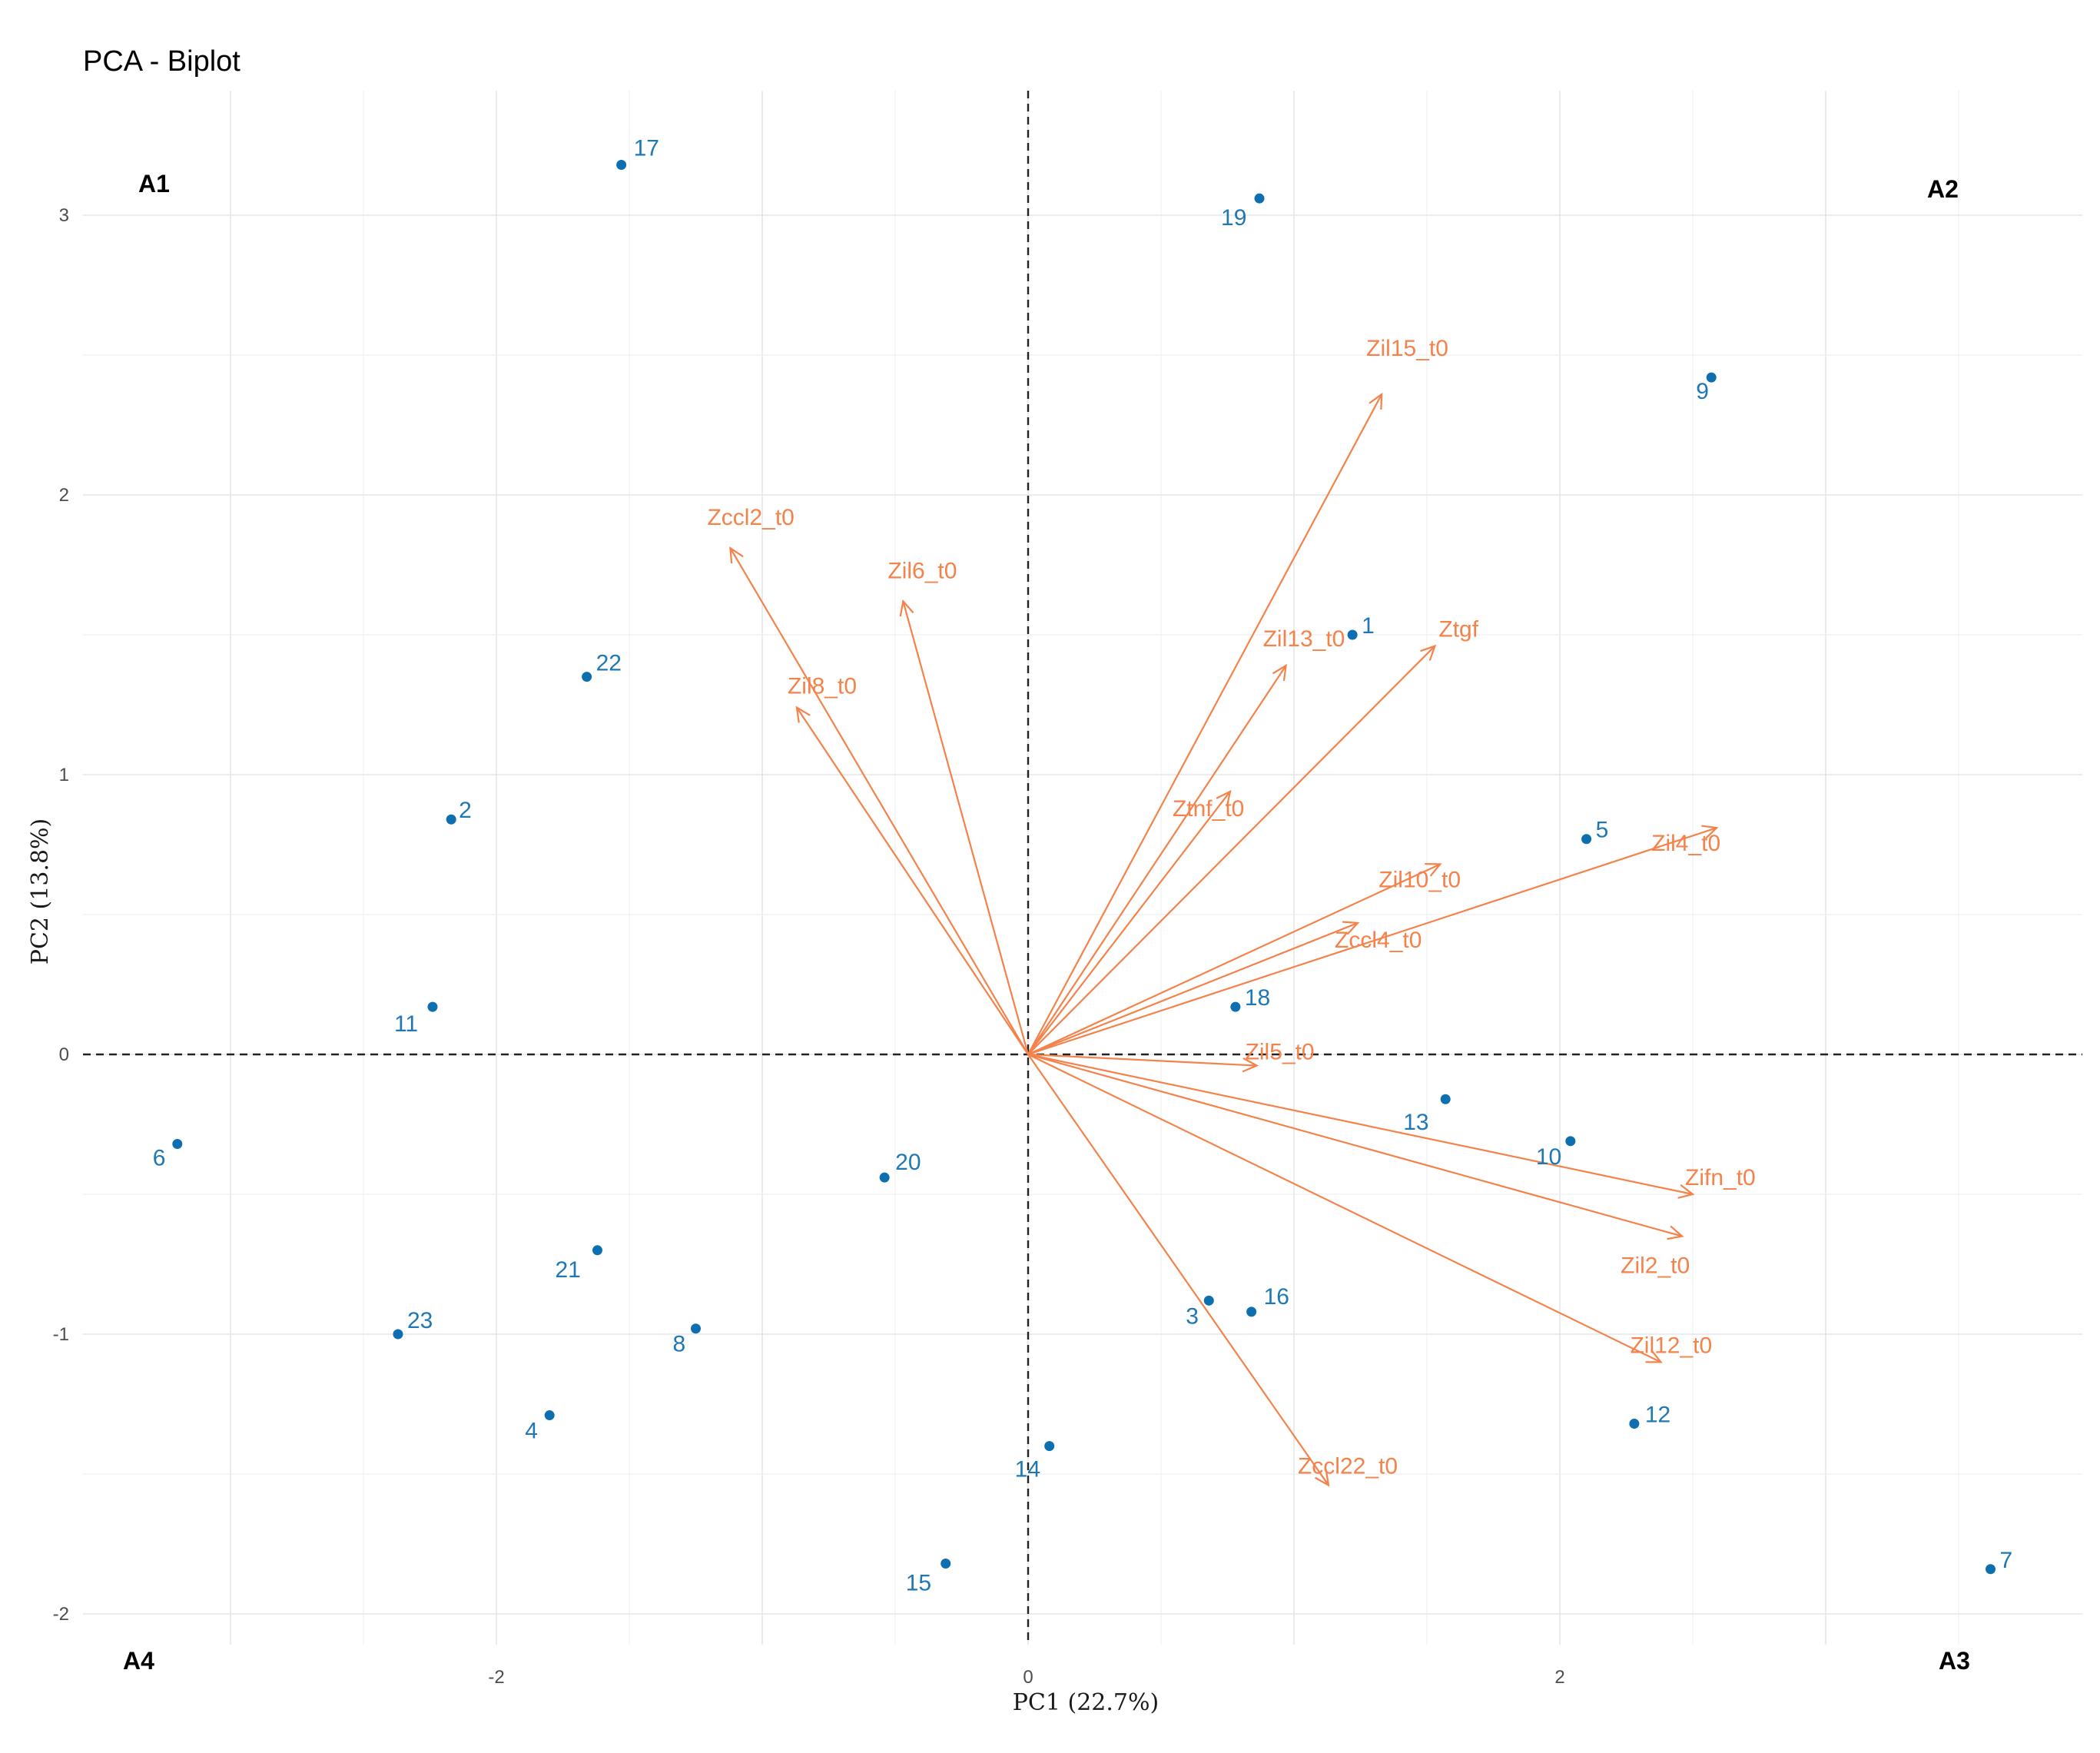 The height and width of the screenshot is (1753, 2100). Describe the element at coordinates (1208, 809) in the screenshot. I see `loading-vector-label: Ztnf_t0` at that location.